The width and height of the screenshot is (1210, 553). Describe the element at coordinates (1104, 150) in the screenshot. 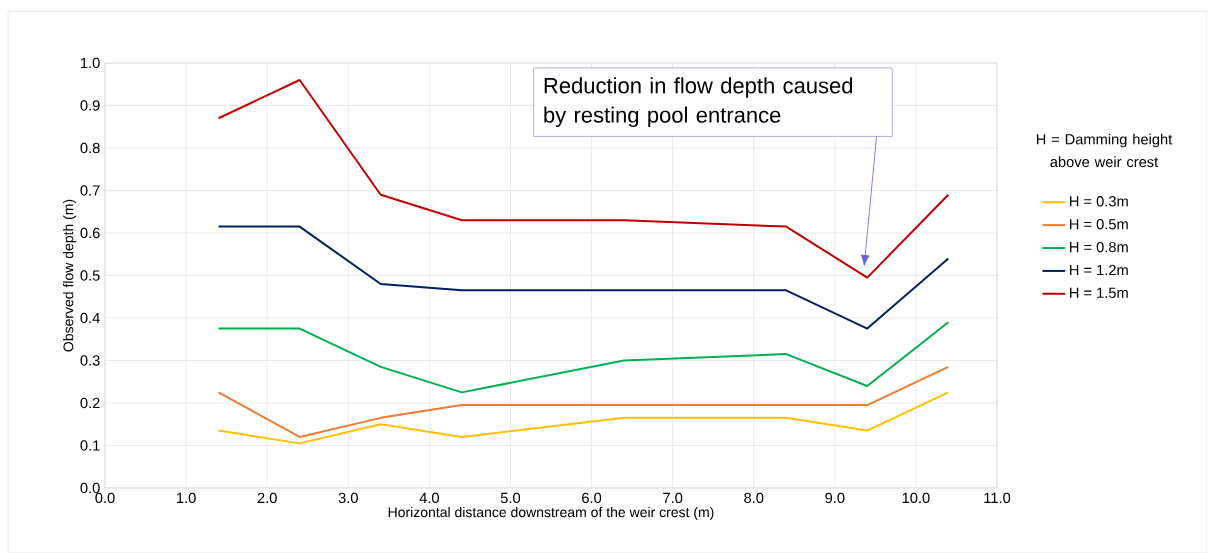

I see `legend-title: H = Damming height above weir crest` at that location.